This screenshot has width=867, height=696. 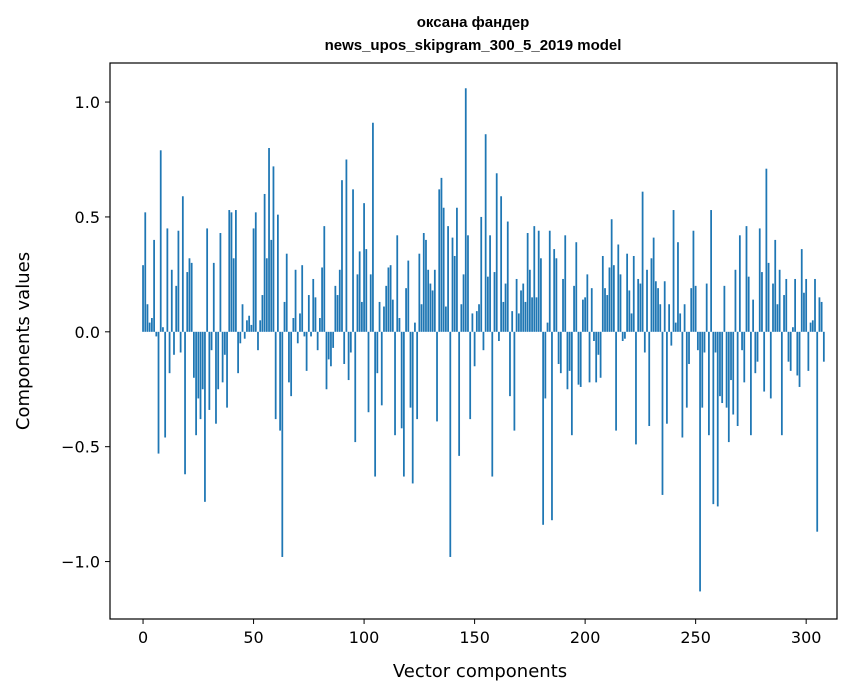 I want to click on y-axis: −1.0 −0.5 0.0 0.5 1.0, so click(x=85, y=332).